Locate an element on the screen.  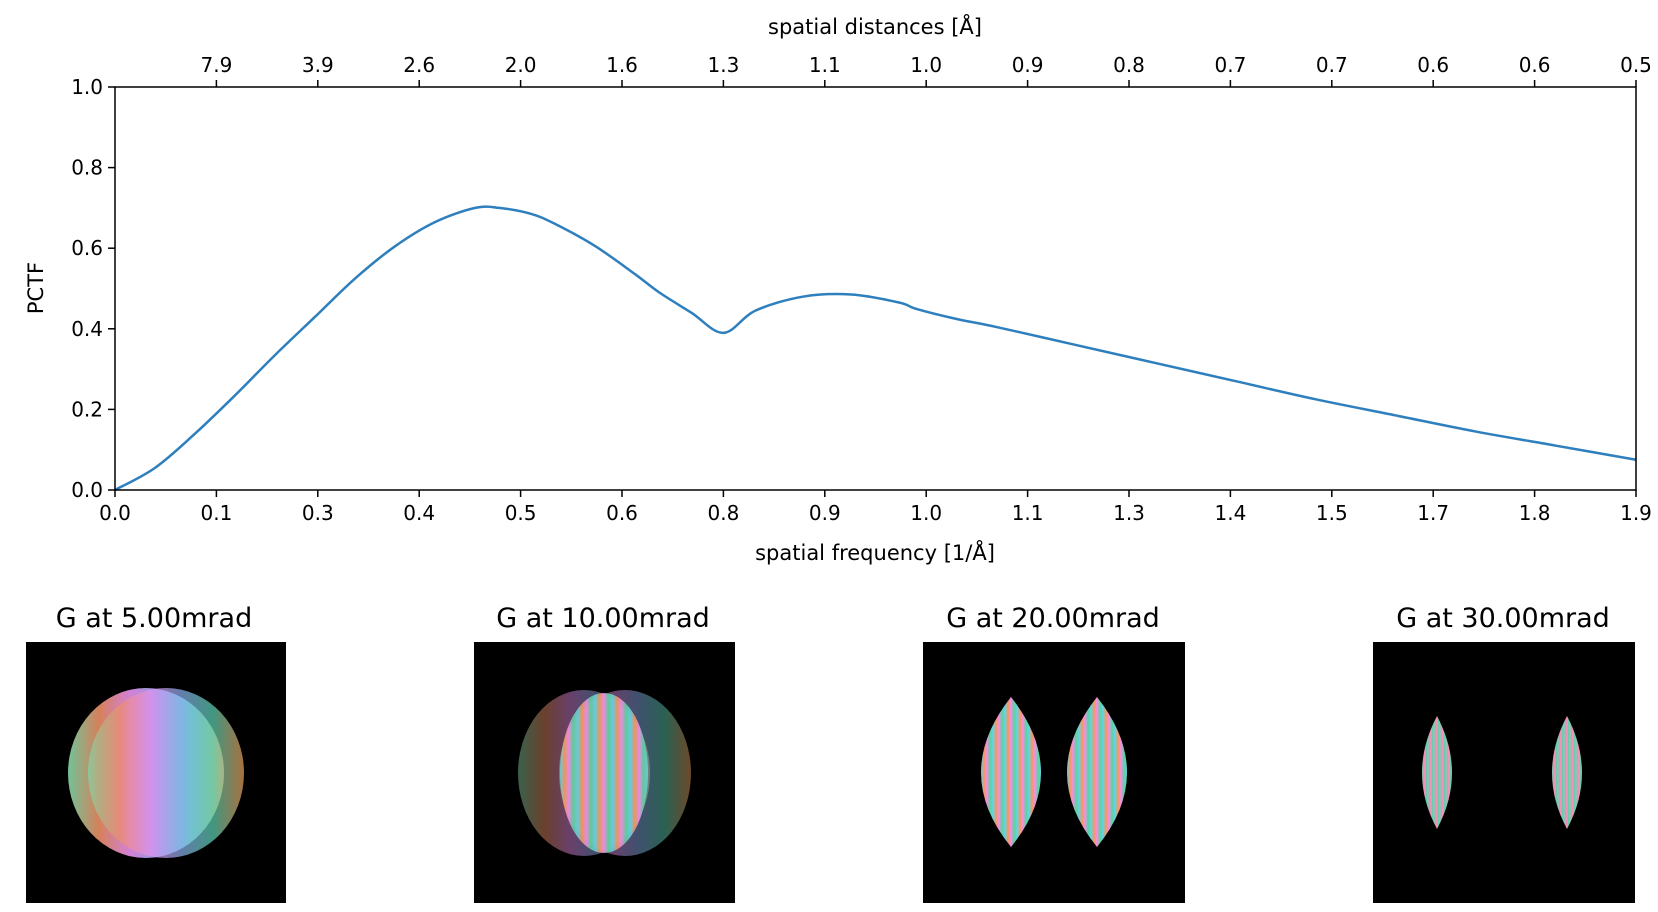
image-panel-20mrad: G at 20.00mrad is located at coordinates (1054, 753).